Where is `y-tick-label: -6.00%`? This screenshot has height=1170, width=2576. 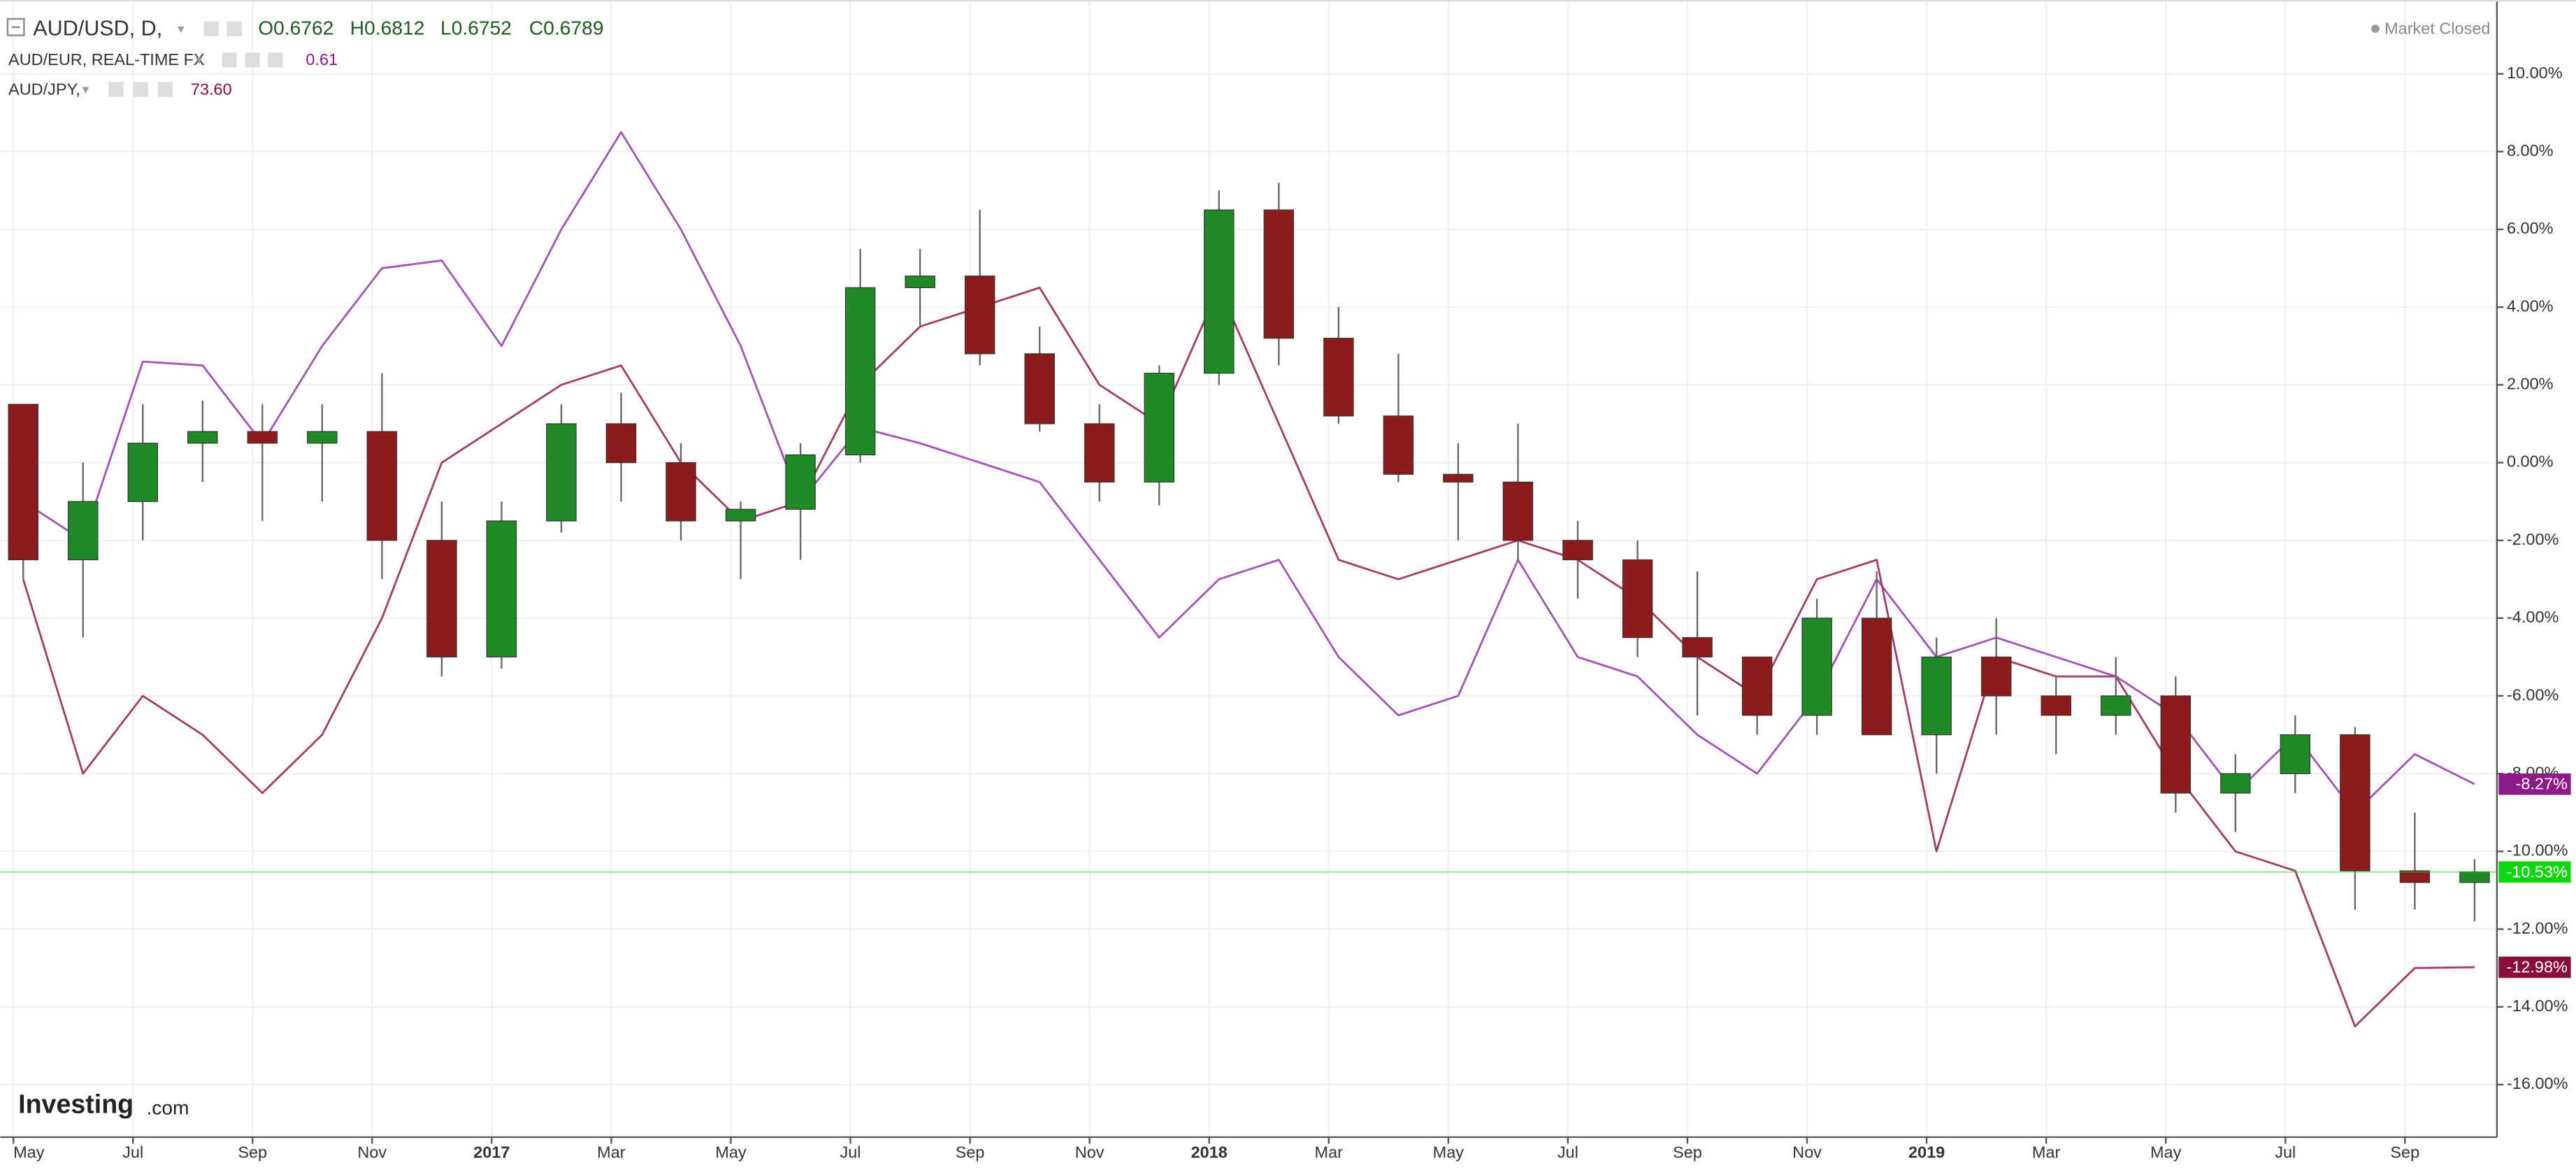 y-tick-label: -6.00% is located at coordinates (2533, 694).